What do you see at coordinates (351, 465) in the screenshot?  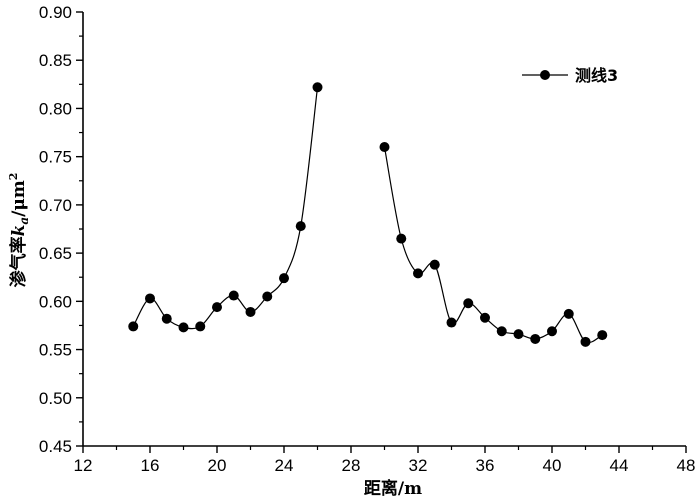 I see `x-tick-label: 28` at bounding box center [351, 465].